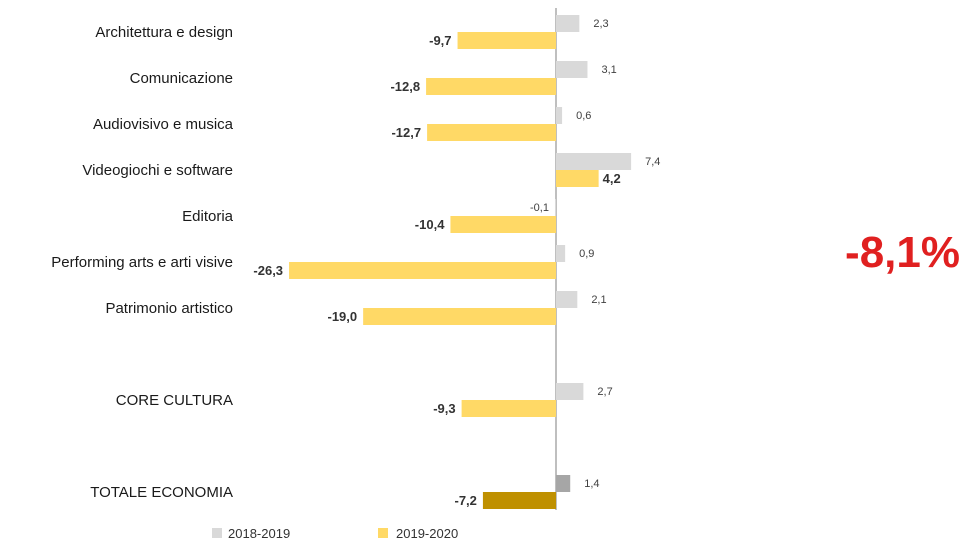 This screenshot has height=542, width=972. What do you see at coordinates (466, 500) in the screenshot?
I see `data-label-2019-2020: -7,2` at bounding box center [466, 500].